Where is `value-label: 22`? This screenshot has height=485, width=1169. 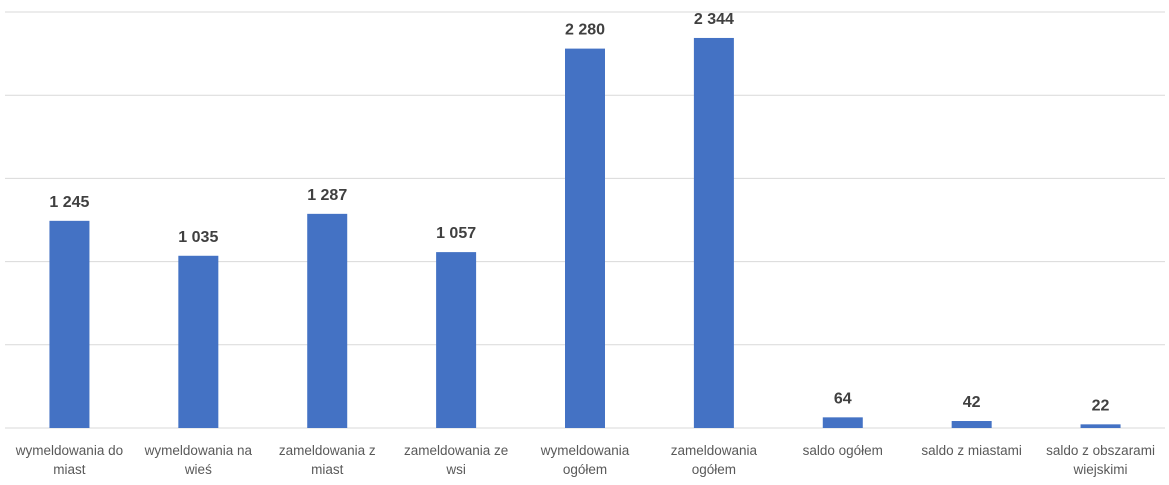 value-label: 22 is located at coordinates (1101, 405).